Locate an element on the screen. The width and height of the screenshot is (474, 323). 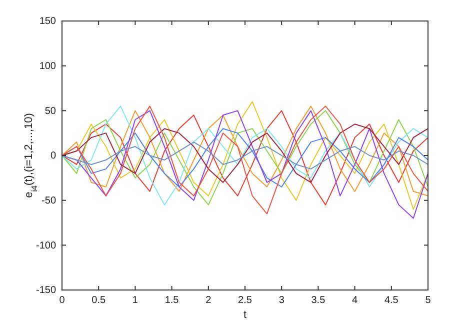
x-tick-label: 1.5 is located at coordinates (172, 300).